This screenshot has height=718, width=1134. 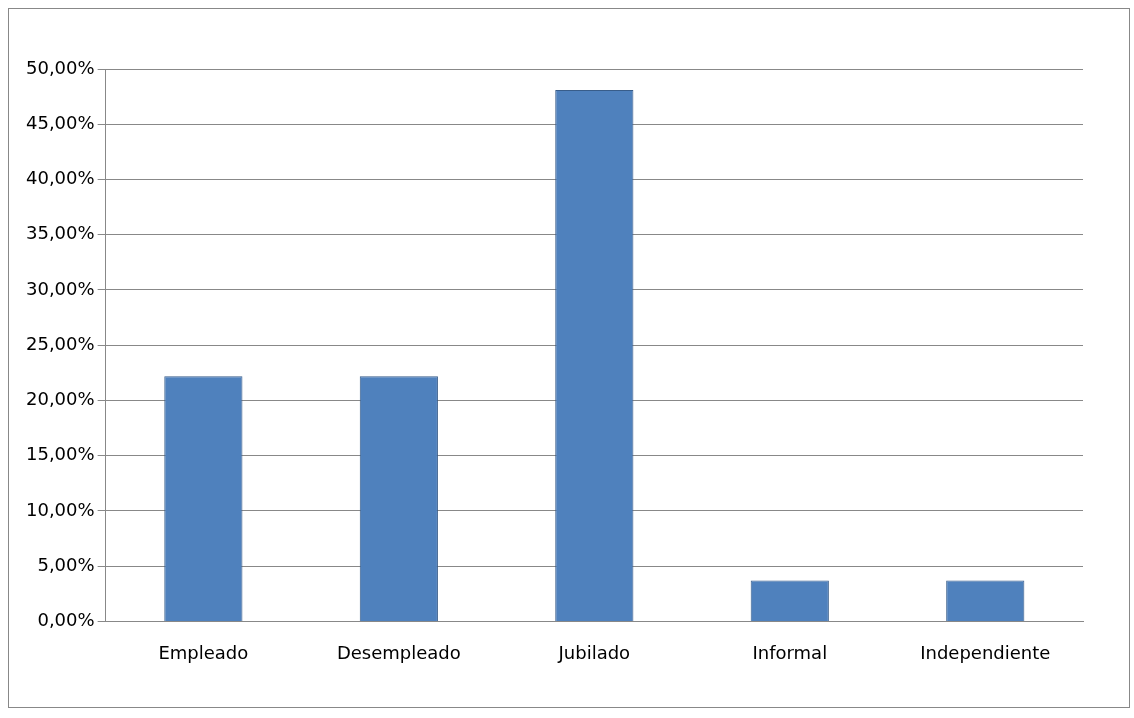 I want to click on y-tick-label: 10,00%, so click(x=60, y=509).